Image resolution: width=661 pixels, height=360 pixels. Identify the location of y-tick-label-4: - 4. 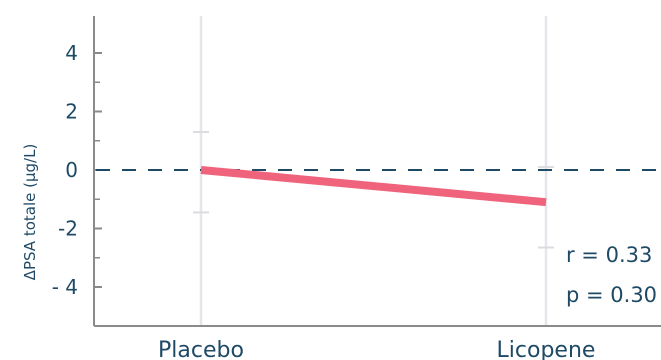
(65, 287).